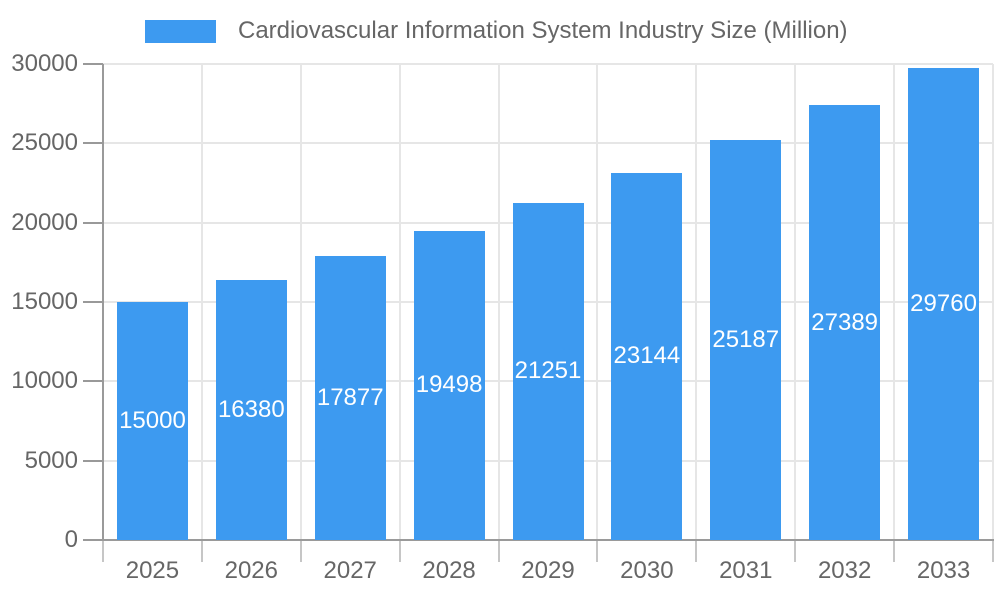  What do you see at coordinates (44, 301) in the screenshot?
I see `y-axis-label: 15000` at bounding box center [44, 301].